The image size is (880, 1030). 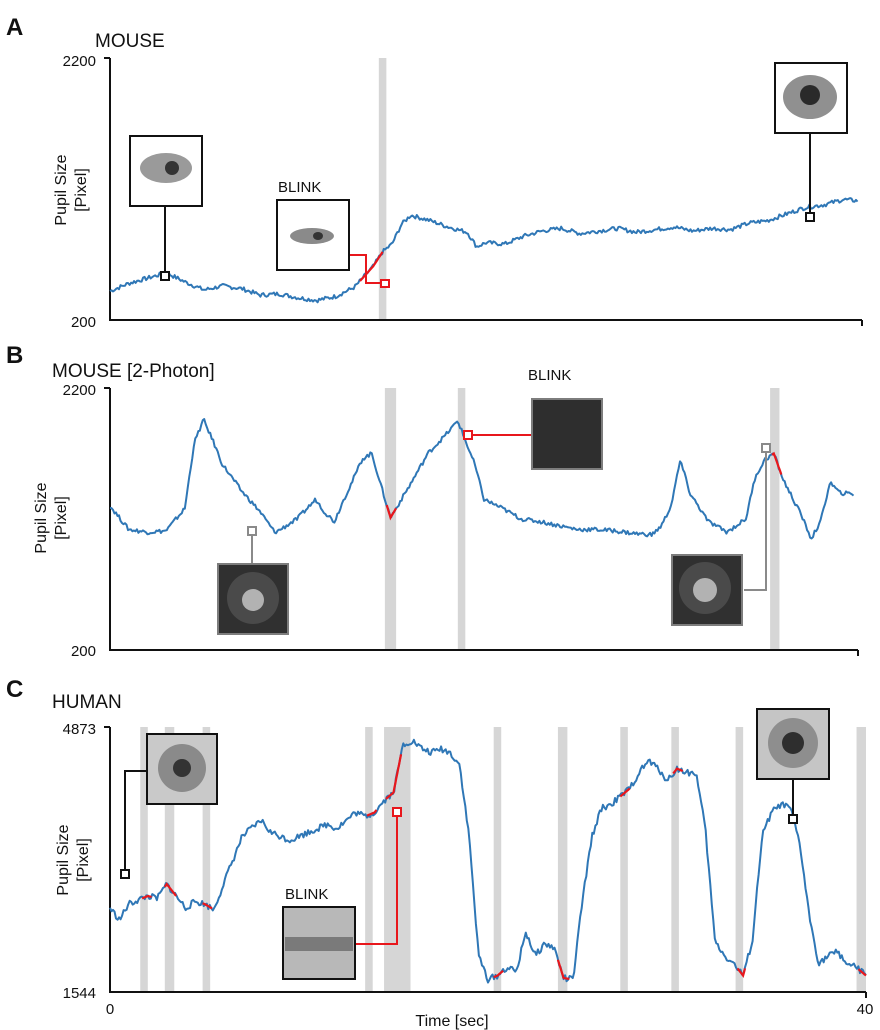 I want to click on panel-a-ymin-label: 200, so click(x=83, y=322).